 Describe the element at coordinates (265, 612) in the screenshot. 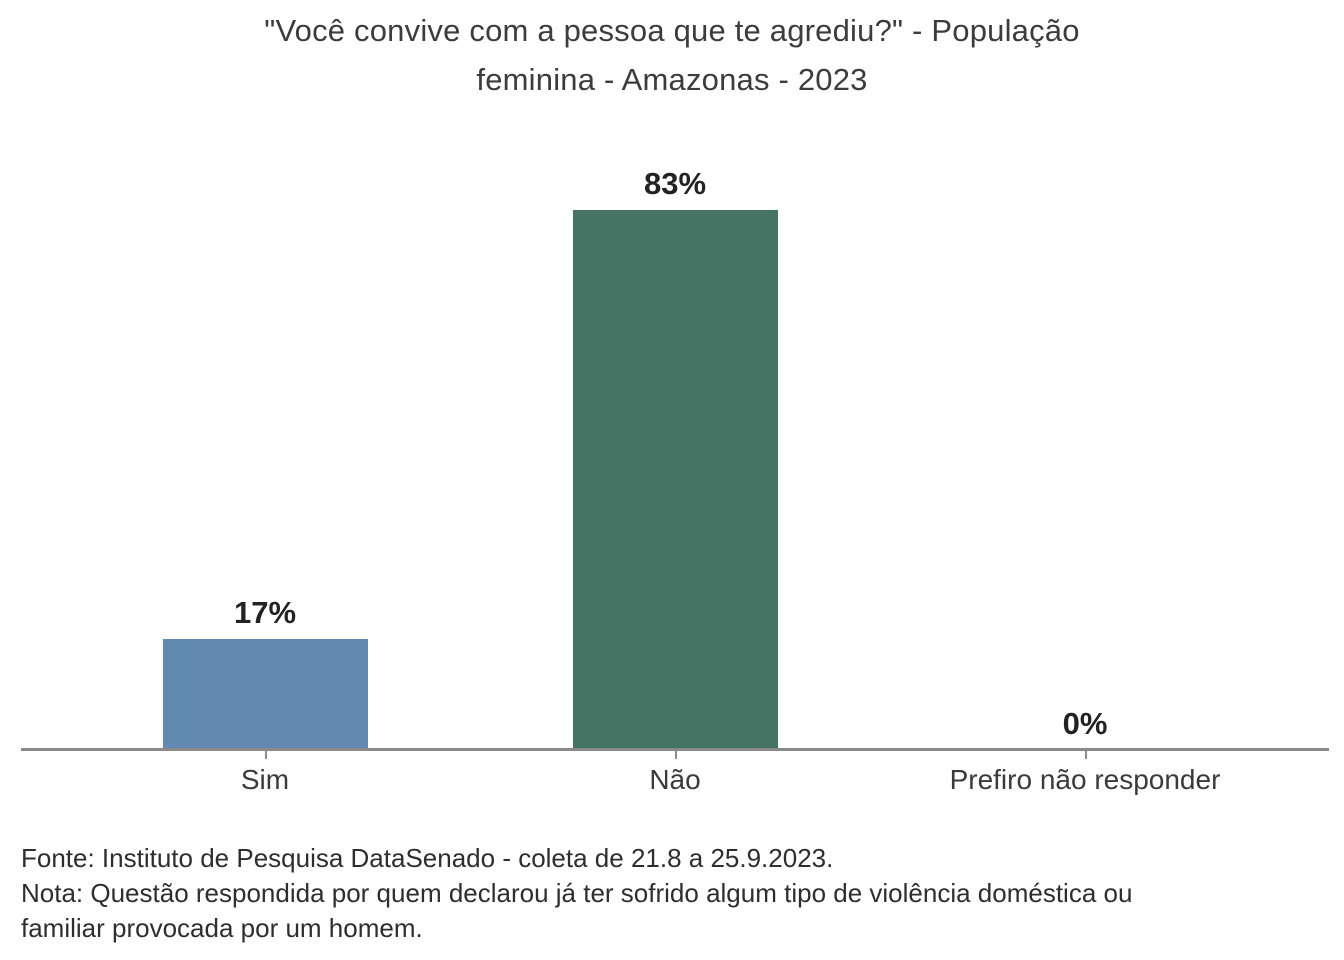

I see `bar-value-label: 17%` at that location.